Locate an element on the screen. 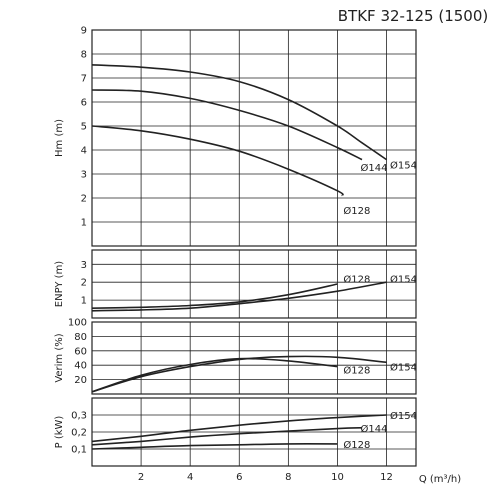 Image resolution: width=500 pixels, height=500 pixels. y-tick-label: 7 is located at coordinates (84, 79).